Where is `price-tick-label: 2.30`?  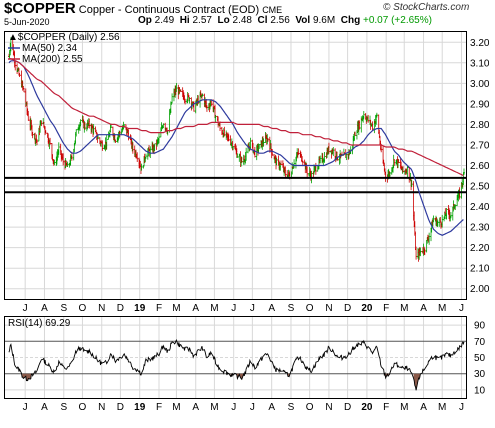 price-tick-label: 2.30 is located at coordinates (480, 228).